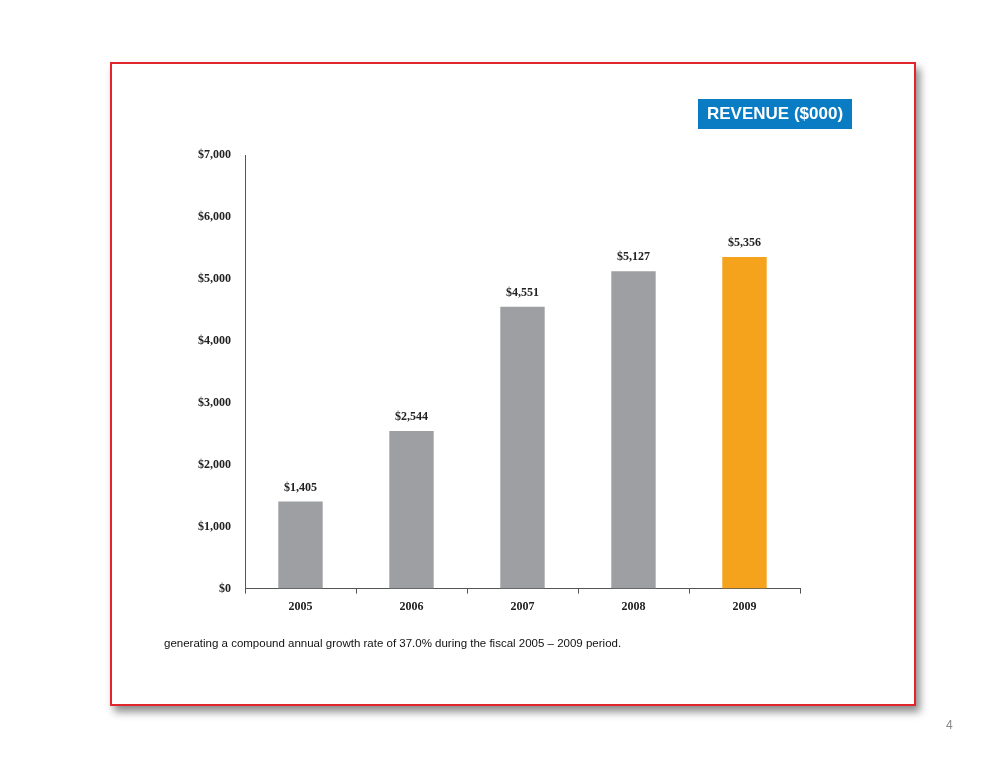  Describe the element at coordinates (522, 291) in the screenshot. I see `data-label: $4,551` at that location.